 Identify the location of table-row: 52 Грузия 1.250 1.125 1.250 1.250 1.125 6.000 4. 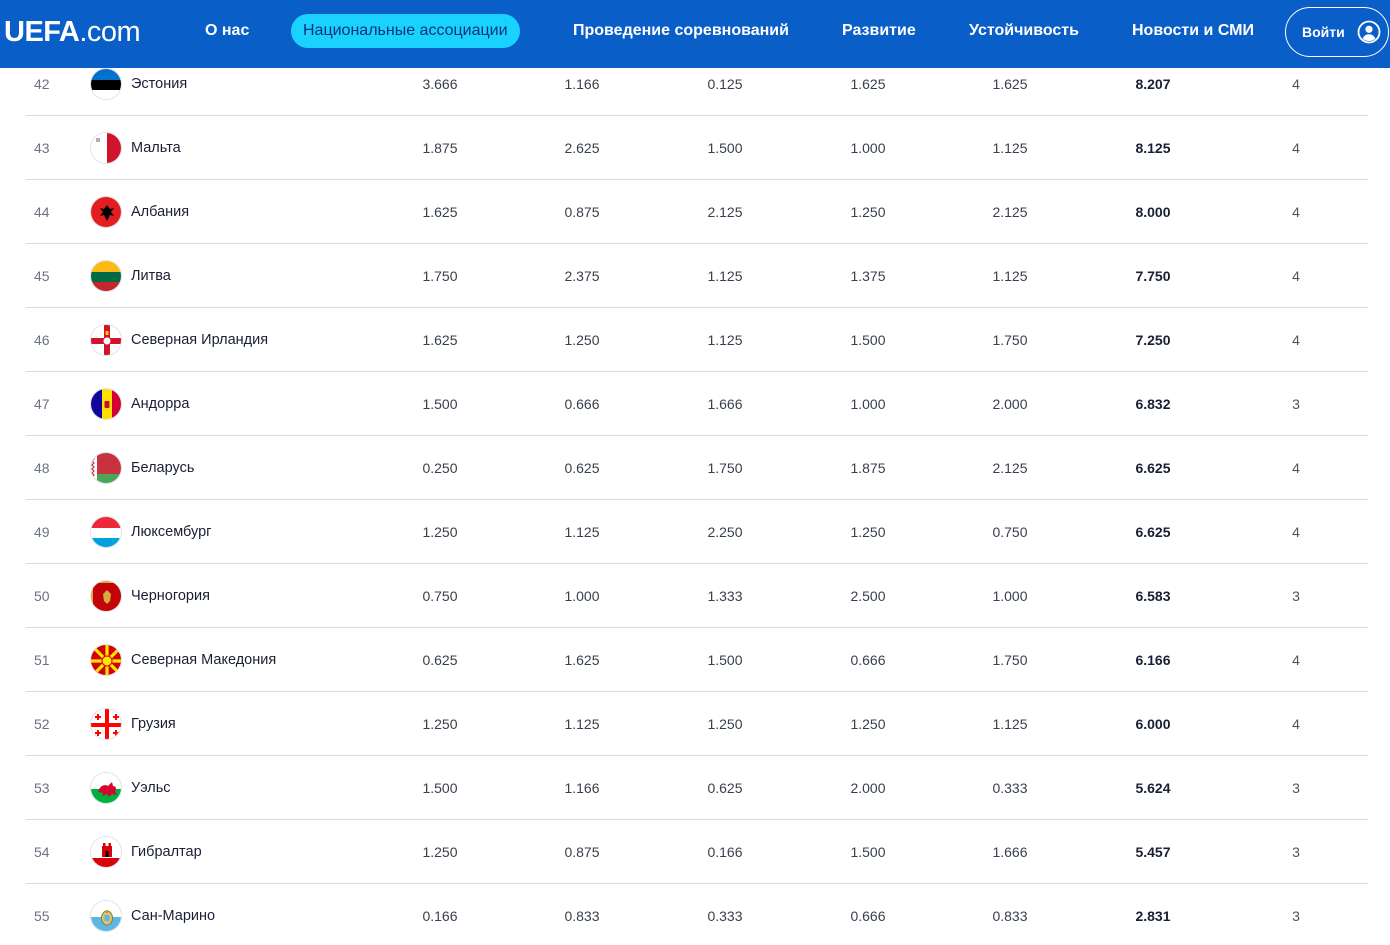
(695, 724).